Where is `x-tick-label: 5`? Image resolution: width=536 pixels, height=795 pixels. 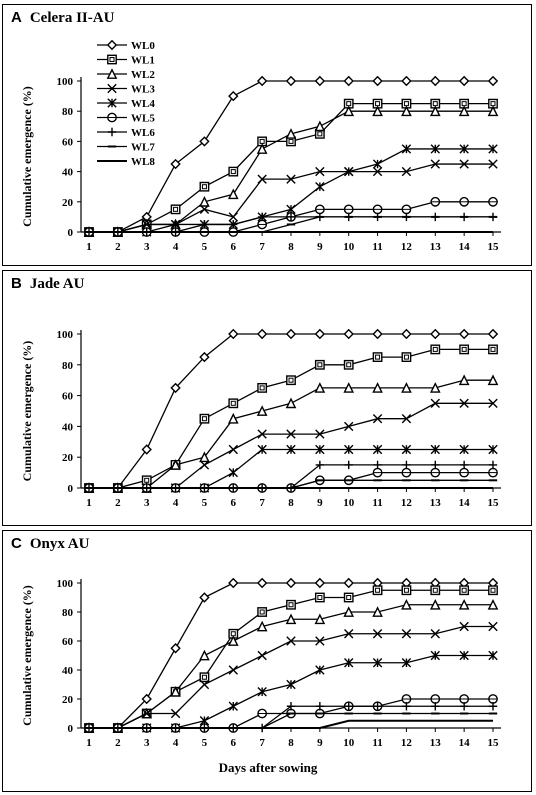
x-tick-label: 5 is located at coordinates (205, 247).